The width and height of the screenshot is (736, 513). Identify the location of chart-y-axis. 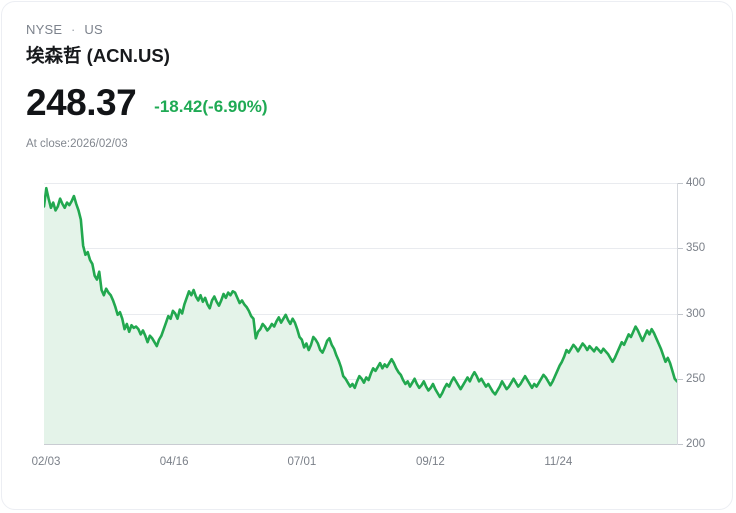
(677, 314).